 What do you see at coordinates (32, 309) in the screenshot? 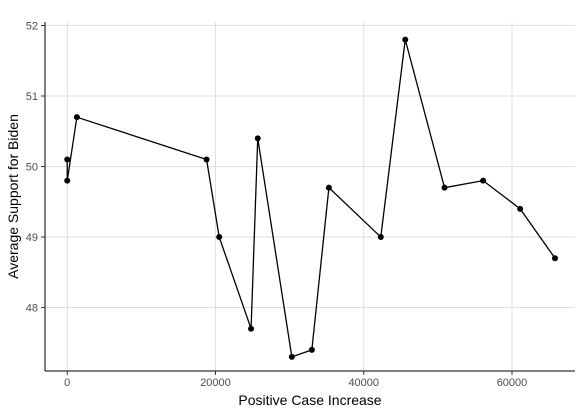
I see `y-tick-label: 48` at bounding box center [32, 309].